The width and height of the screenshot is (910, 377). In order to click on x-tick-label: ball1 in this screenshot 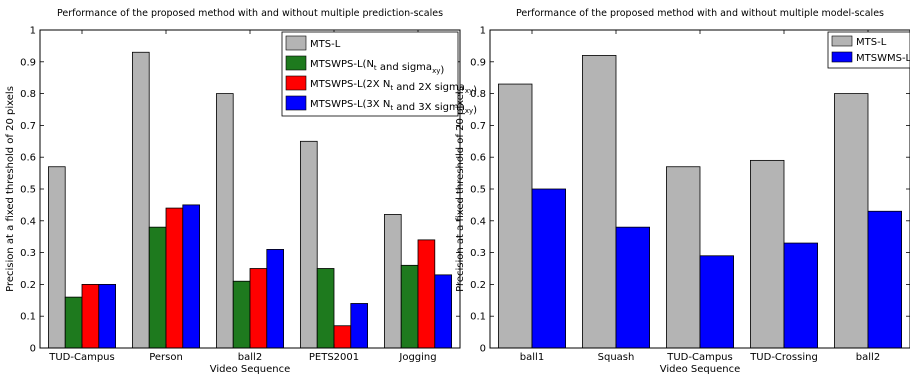, I will do `click(532, 357)`.